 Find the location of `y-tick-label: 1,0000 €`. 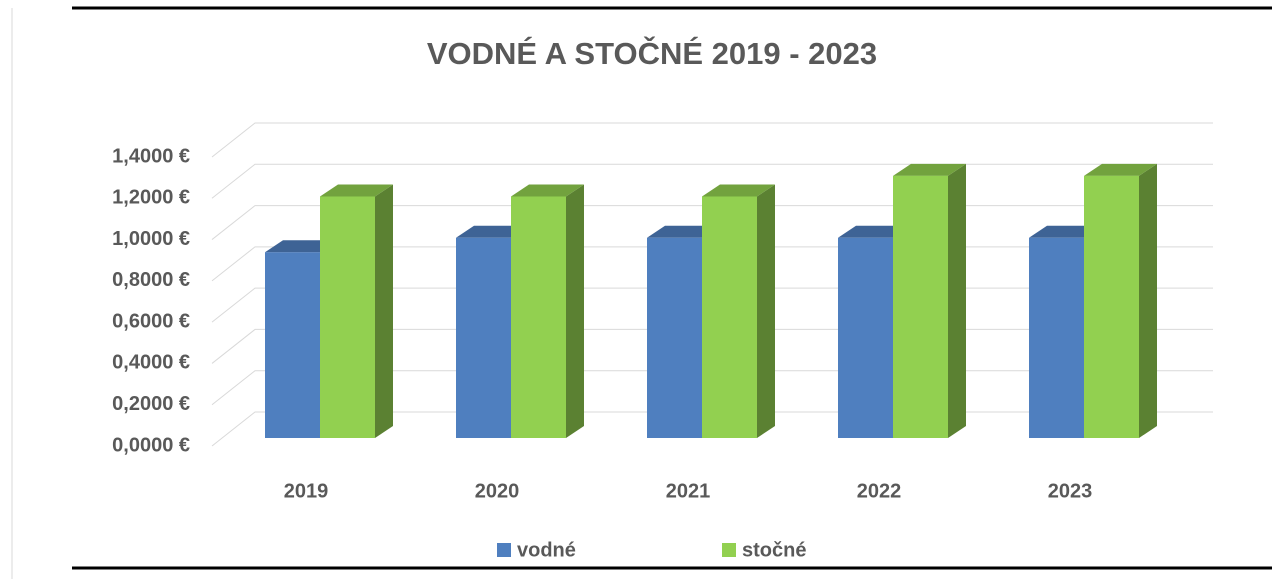

y-tick-label: 1,0000 € is located at coordinates (151, 239).